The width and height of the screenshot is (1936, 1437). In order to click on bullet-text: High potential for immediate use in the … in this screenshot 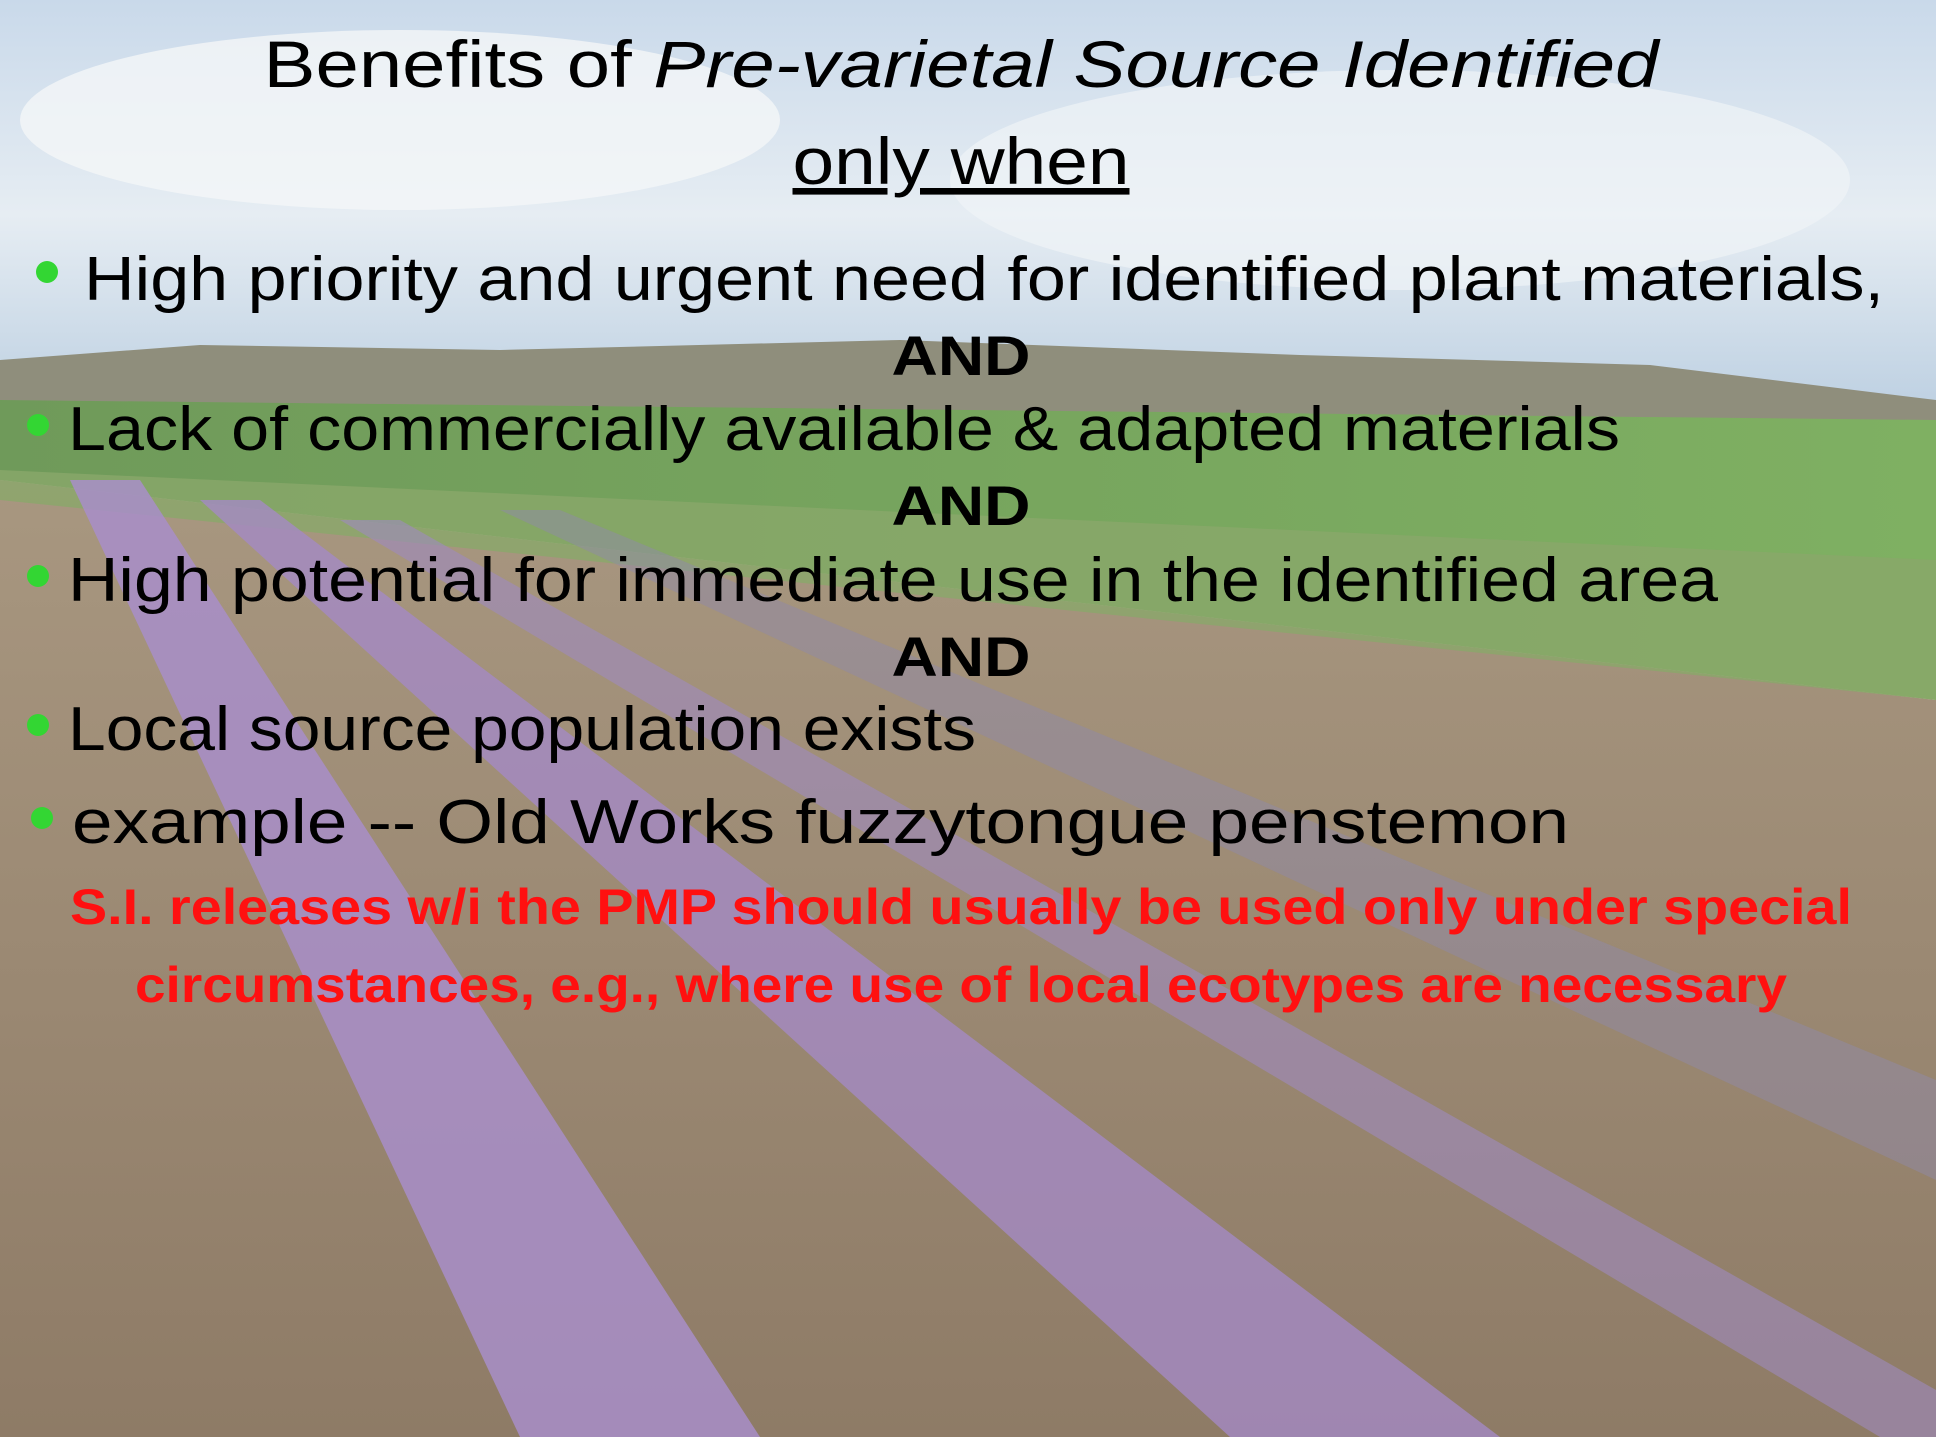, I will do `click(893, 580)`.